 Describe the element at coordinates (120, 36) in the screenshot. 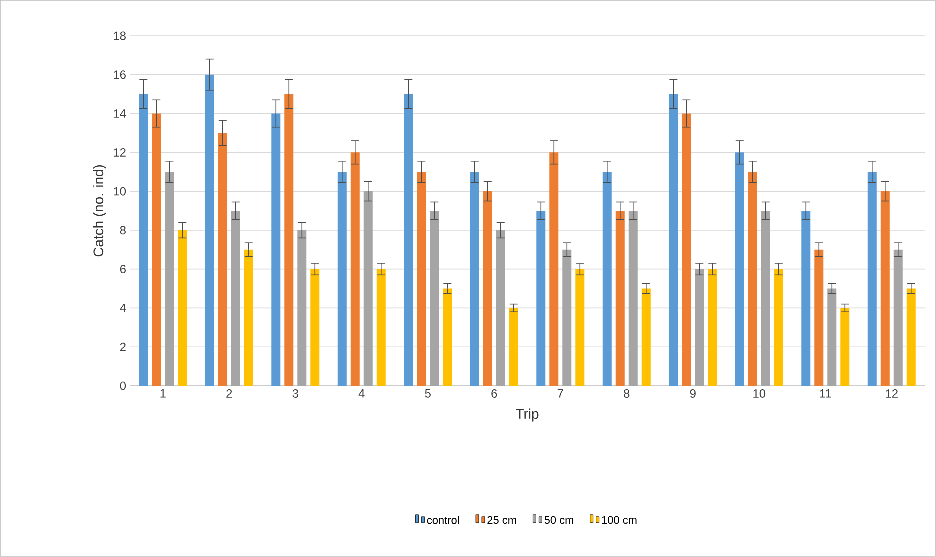

I see `y-tick-label: 18` at that location.